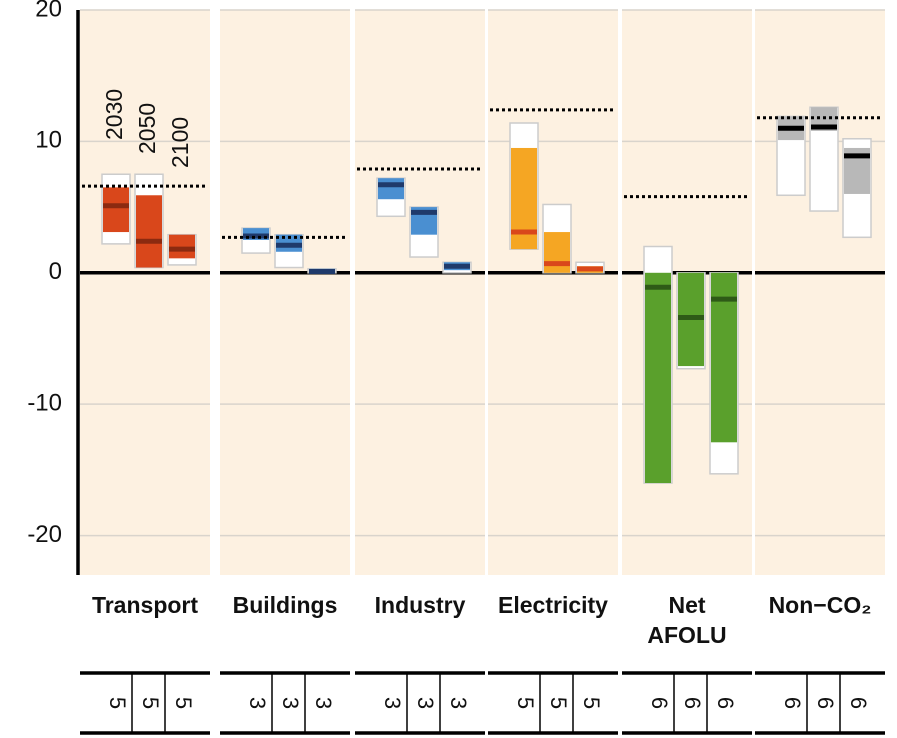 Image resolution: width=897 pixels, height=738 pixels. What do you see at coordinates (44, 534) in the screenshot?
I see `y-tick-label: -20` at bounding box center [44, 534].